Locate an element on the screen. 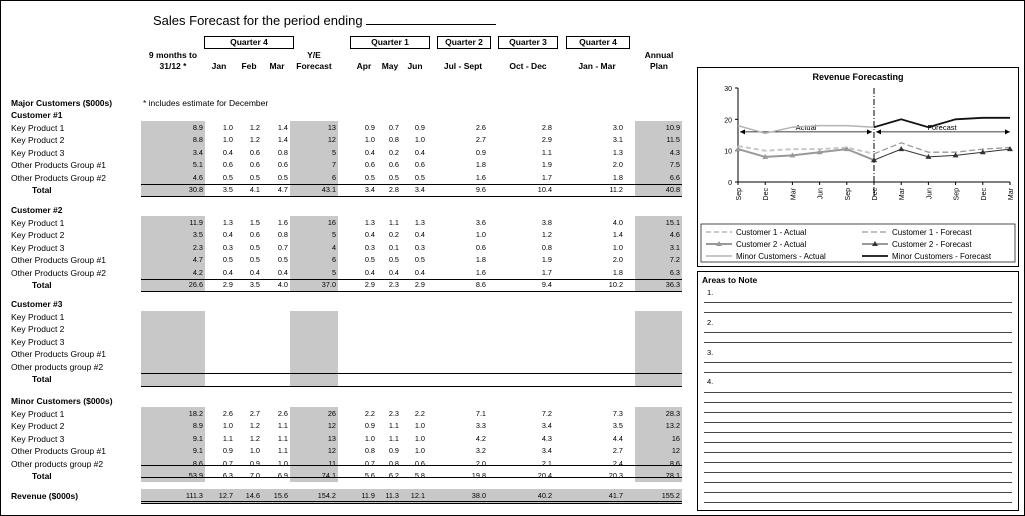  cell-value: 0.9 is located at coordinates (227, 451).